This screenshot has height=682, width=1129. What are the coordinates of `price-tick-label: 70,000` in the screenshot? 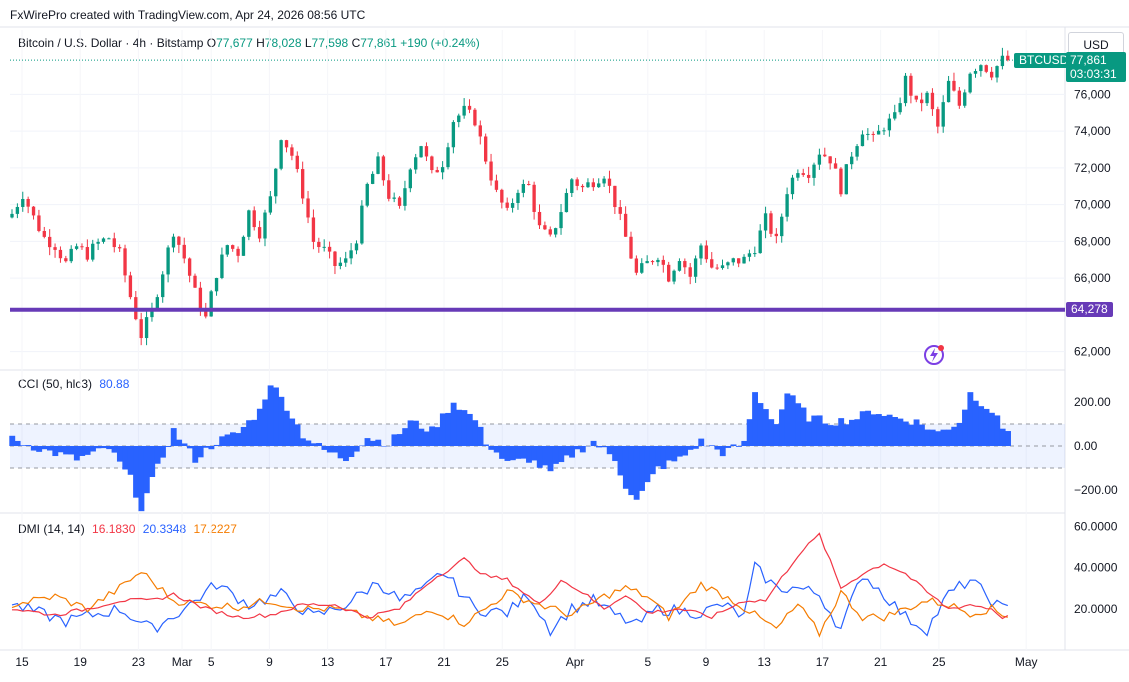 It's located at (1092, 205).